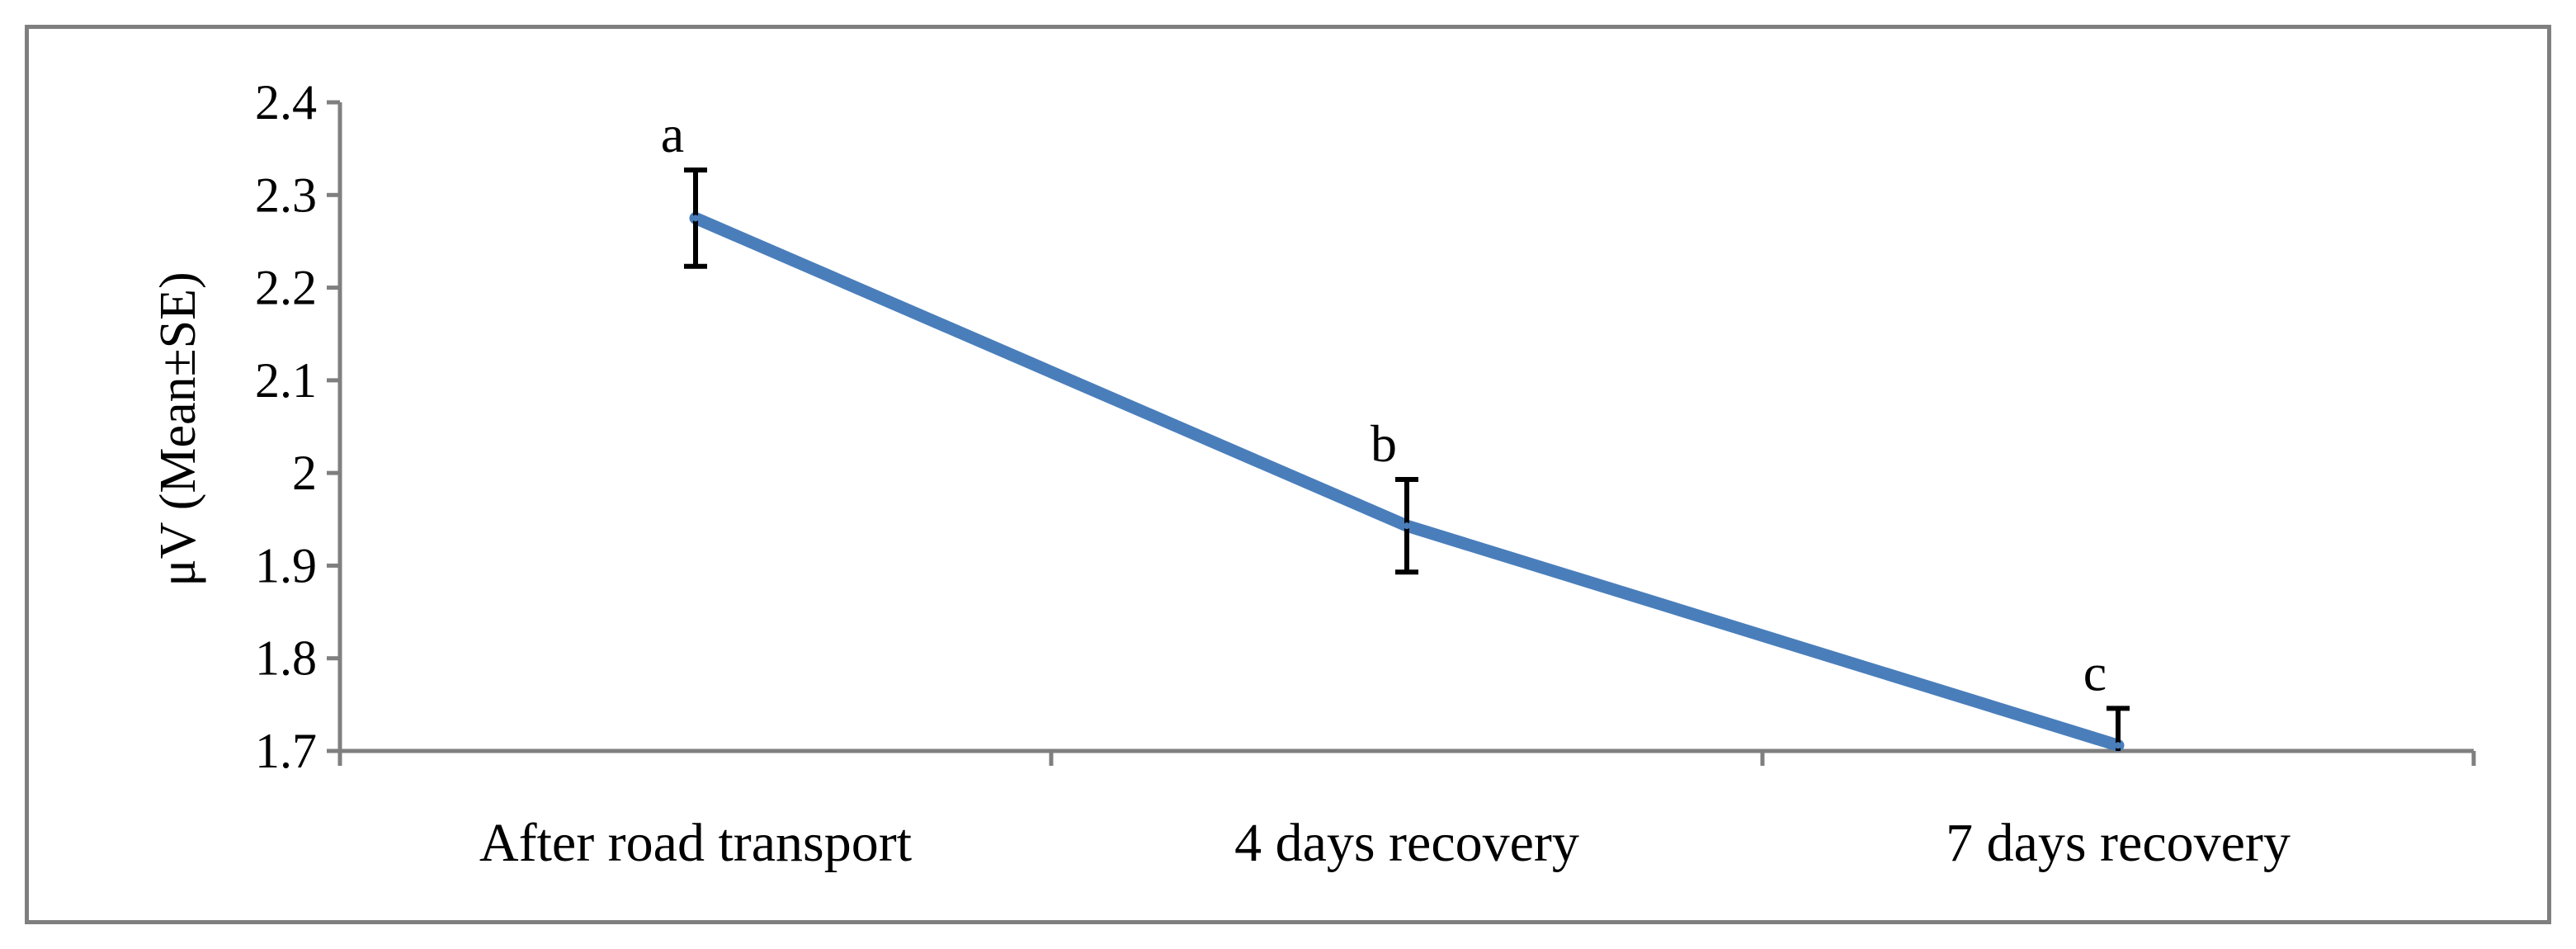  Describe the element at coordinates (286, 380) in the screenshot. I see `y-tick-label: 2.1` at that location.